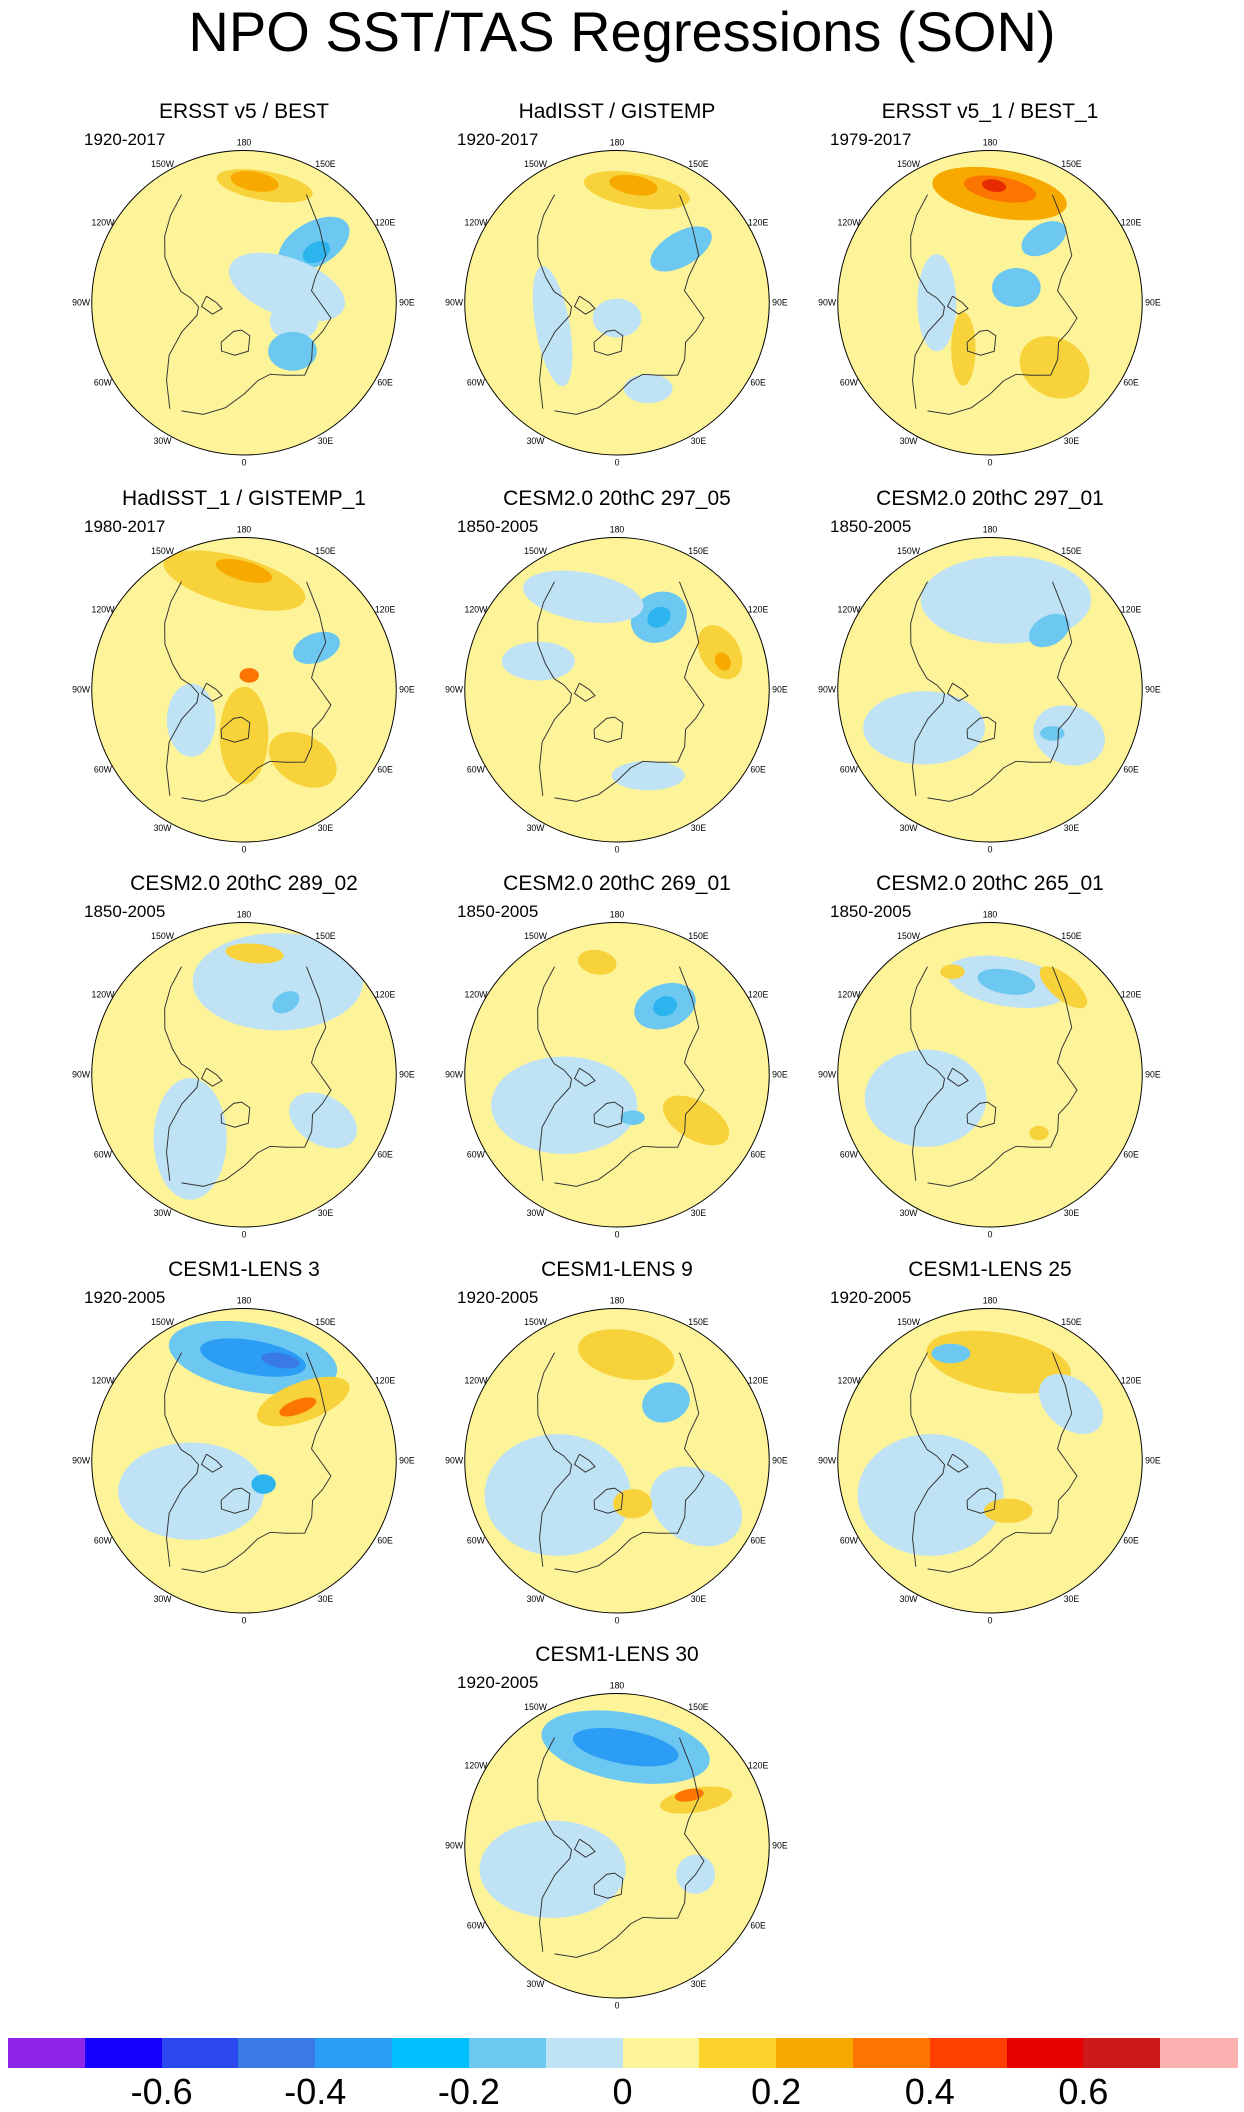  What do you see at coordinates (1153, 1075) in the screenshot?
I see `longitude-label: 90E` at bounding box center [1153, 1075].